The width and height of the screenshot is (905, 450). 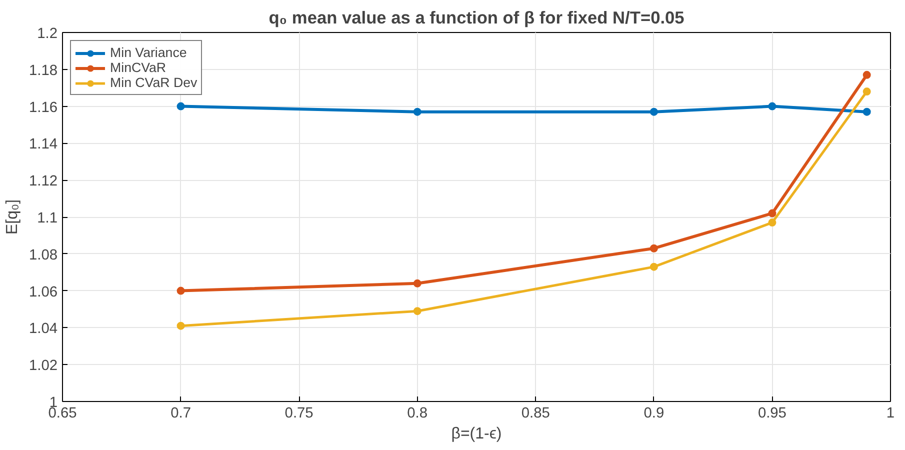 I want to click on x-tick-label: 1, so click(x=890, y=414).